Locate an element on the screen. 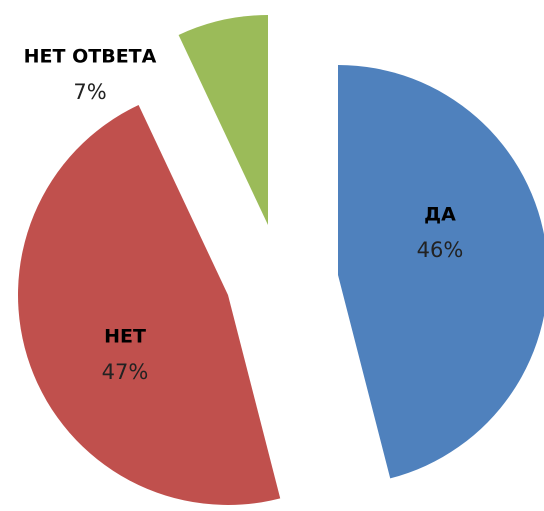 Image resolution: width=544 pixels, height=511 pixels. slice-value: 46% is located at coordinates (440, 250).